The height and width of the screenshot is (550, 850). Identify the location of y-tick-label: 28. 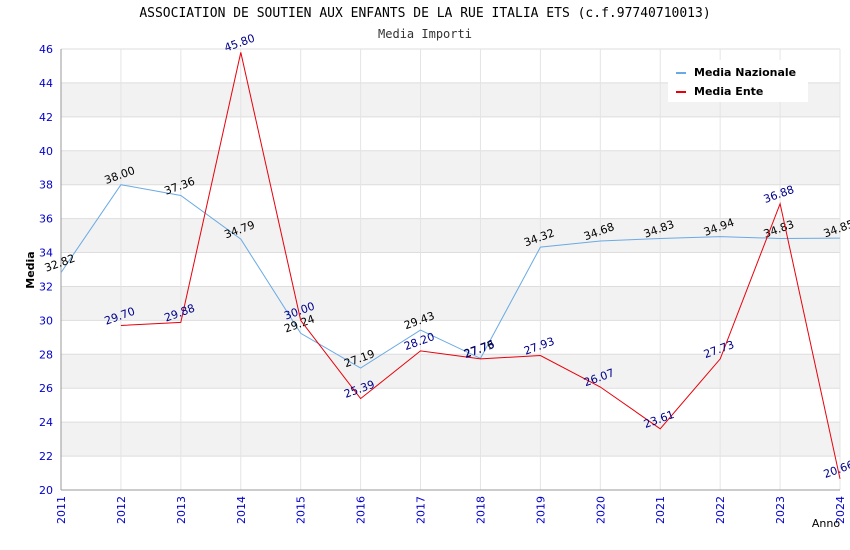
(46, 354).